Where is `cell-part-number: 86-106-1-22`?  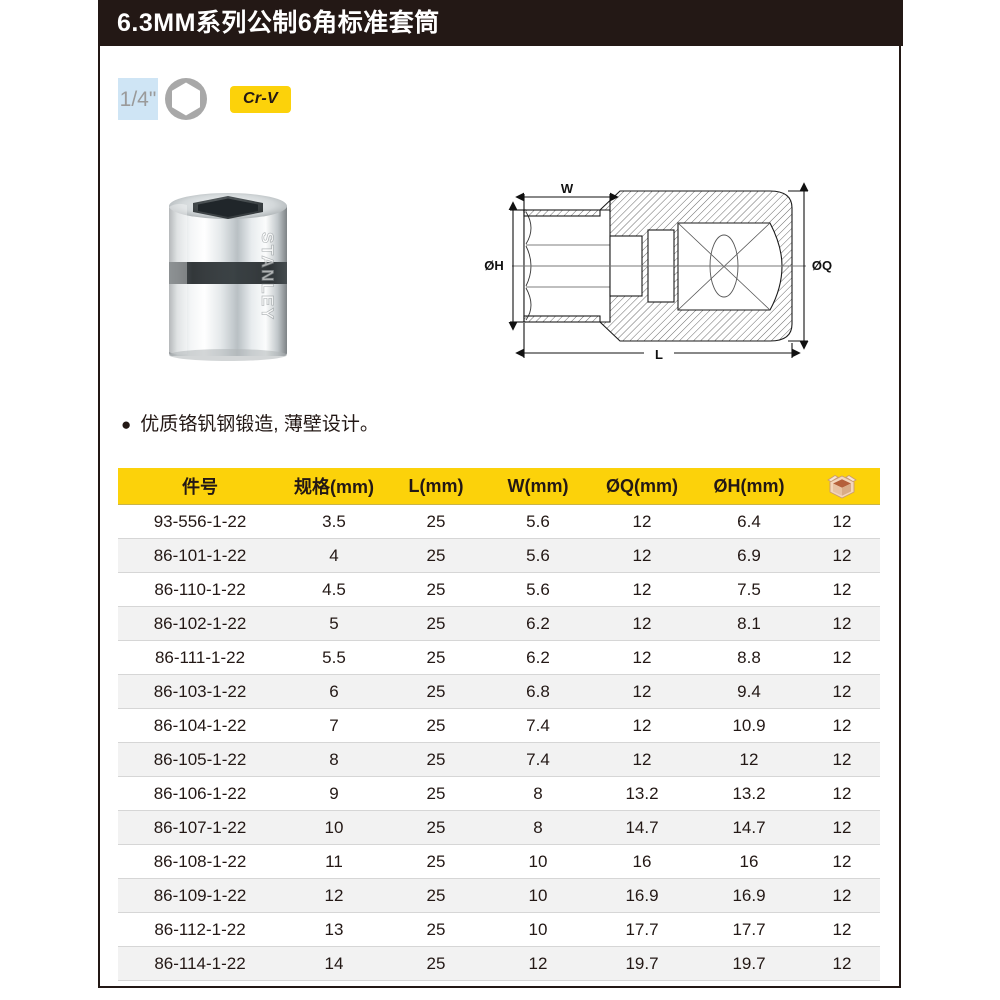
cell-part-number: 86-106-1-22 is located at coordinates (200, 793).